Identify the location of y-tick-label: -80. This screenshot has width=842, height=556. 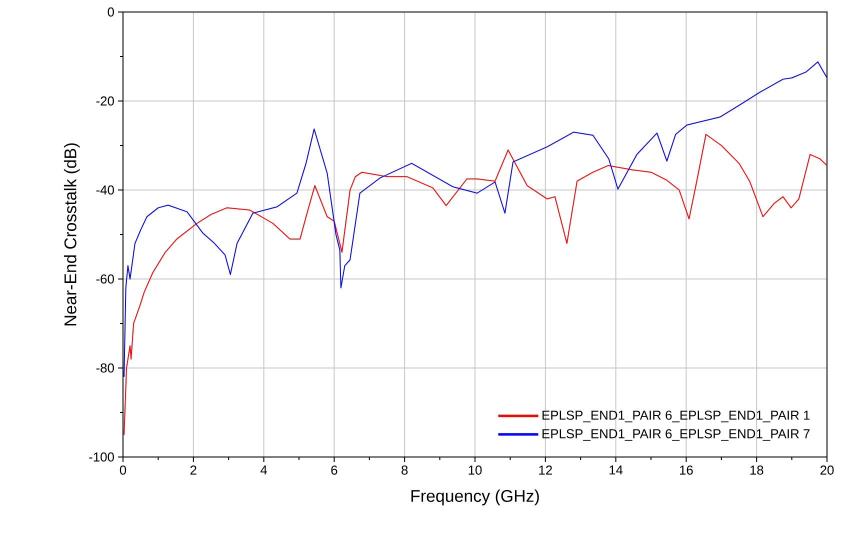
(105, 368).